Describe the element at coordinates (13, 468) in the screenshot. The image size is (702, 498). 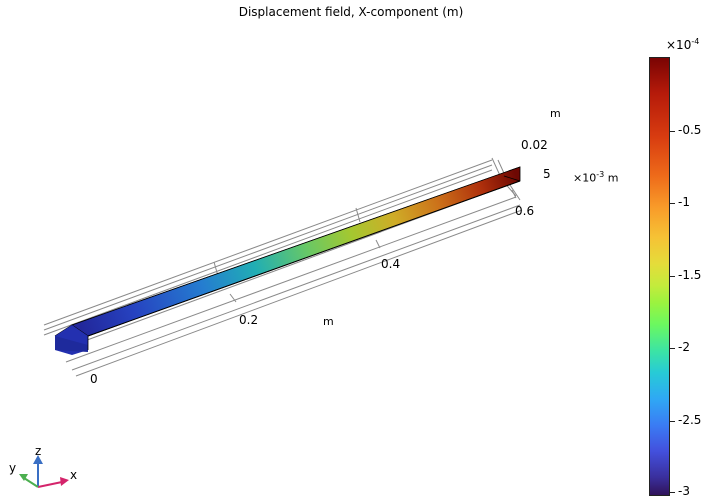
I see `triad-y-label: y` at that location.